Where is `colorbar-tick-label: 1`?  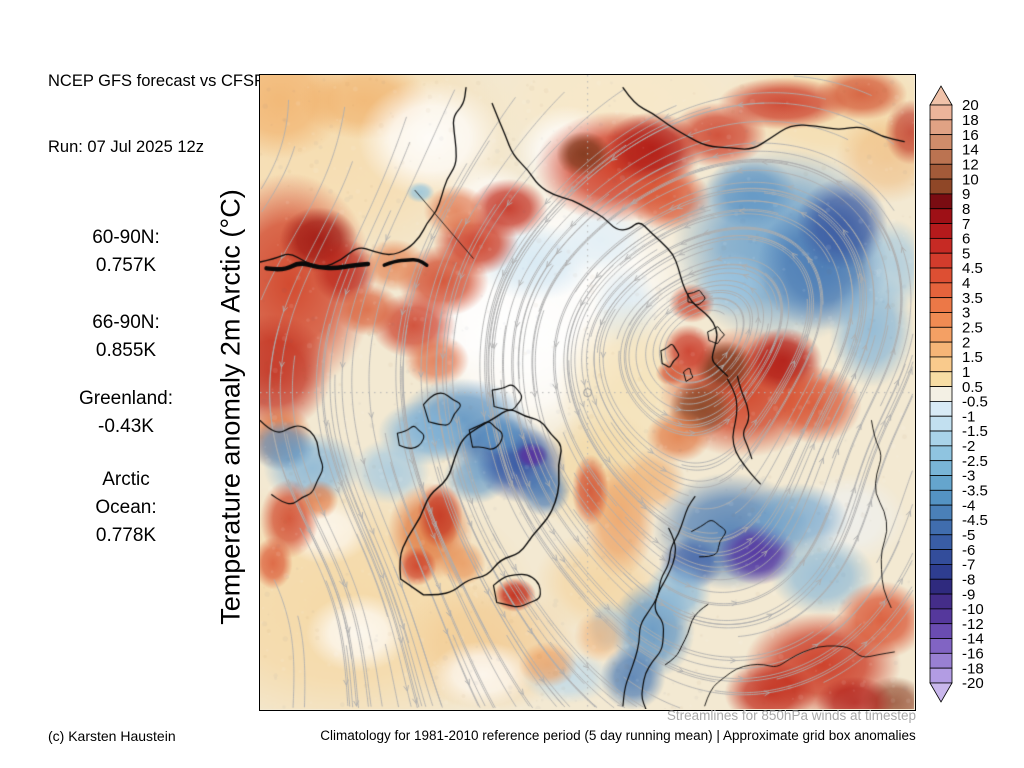
colorbar-tick-label: 1 is located at coordinates (966, 372).